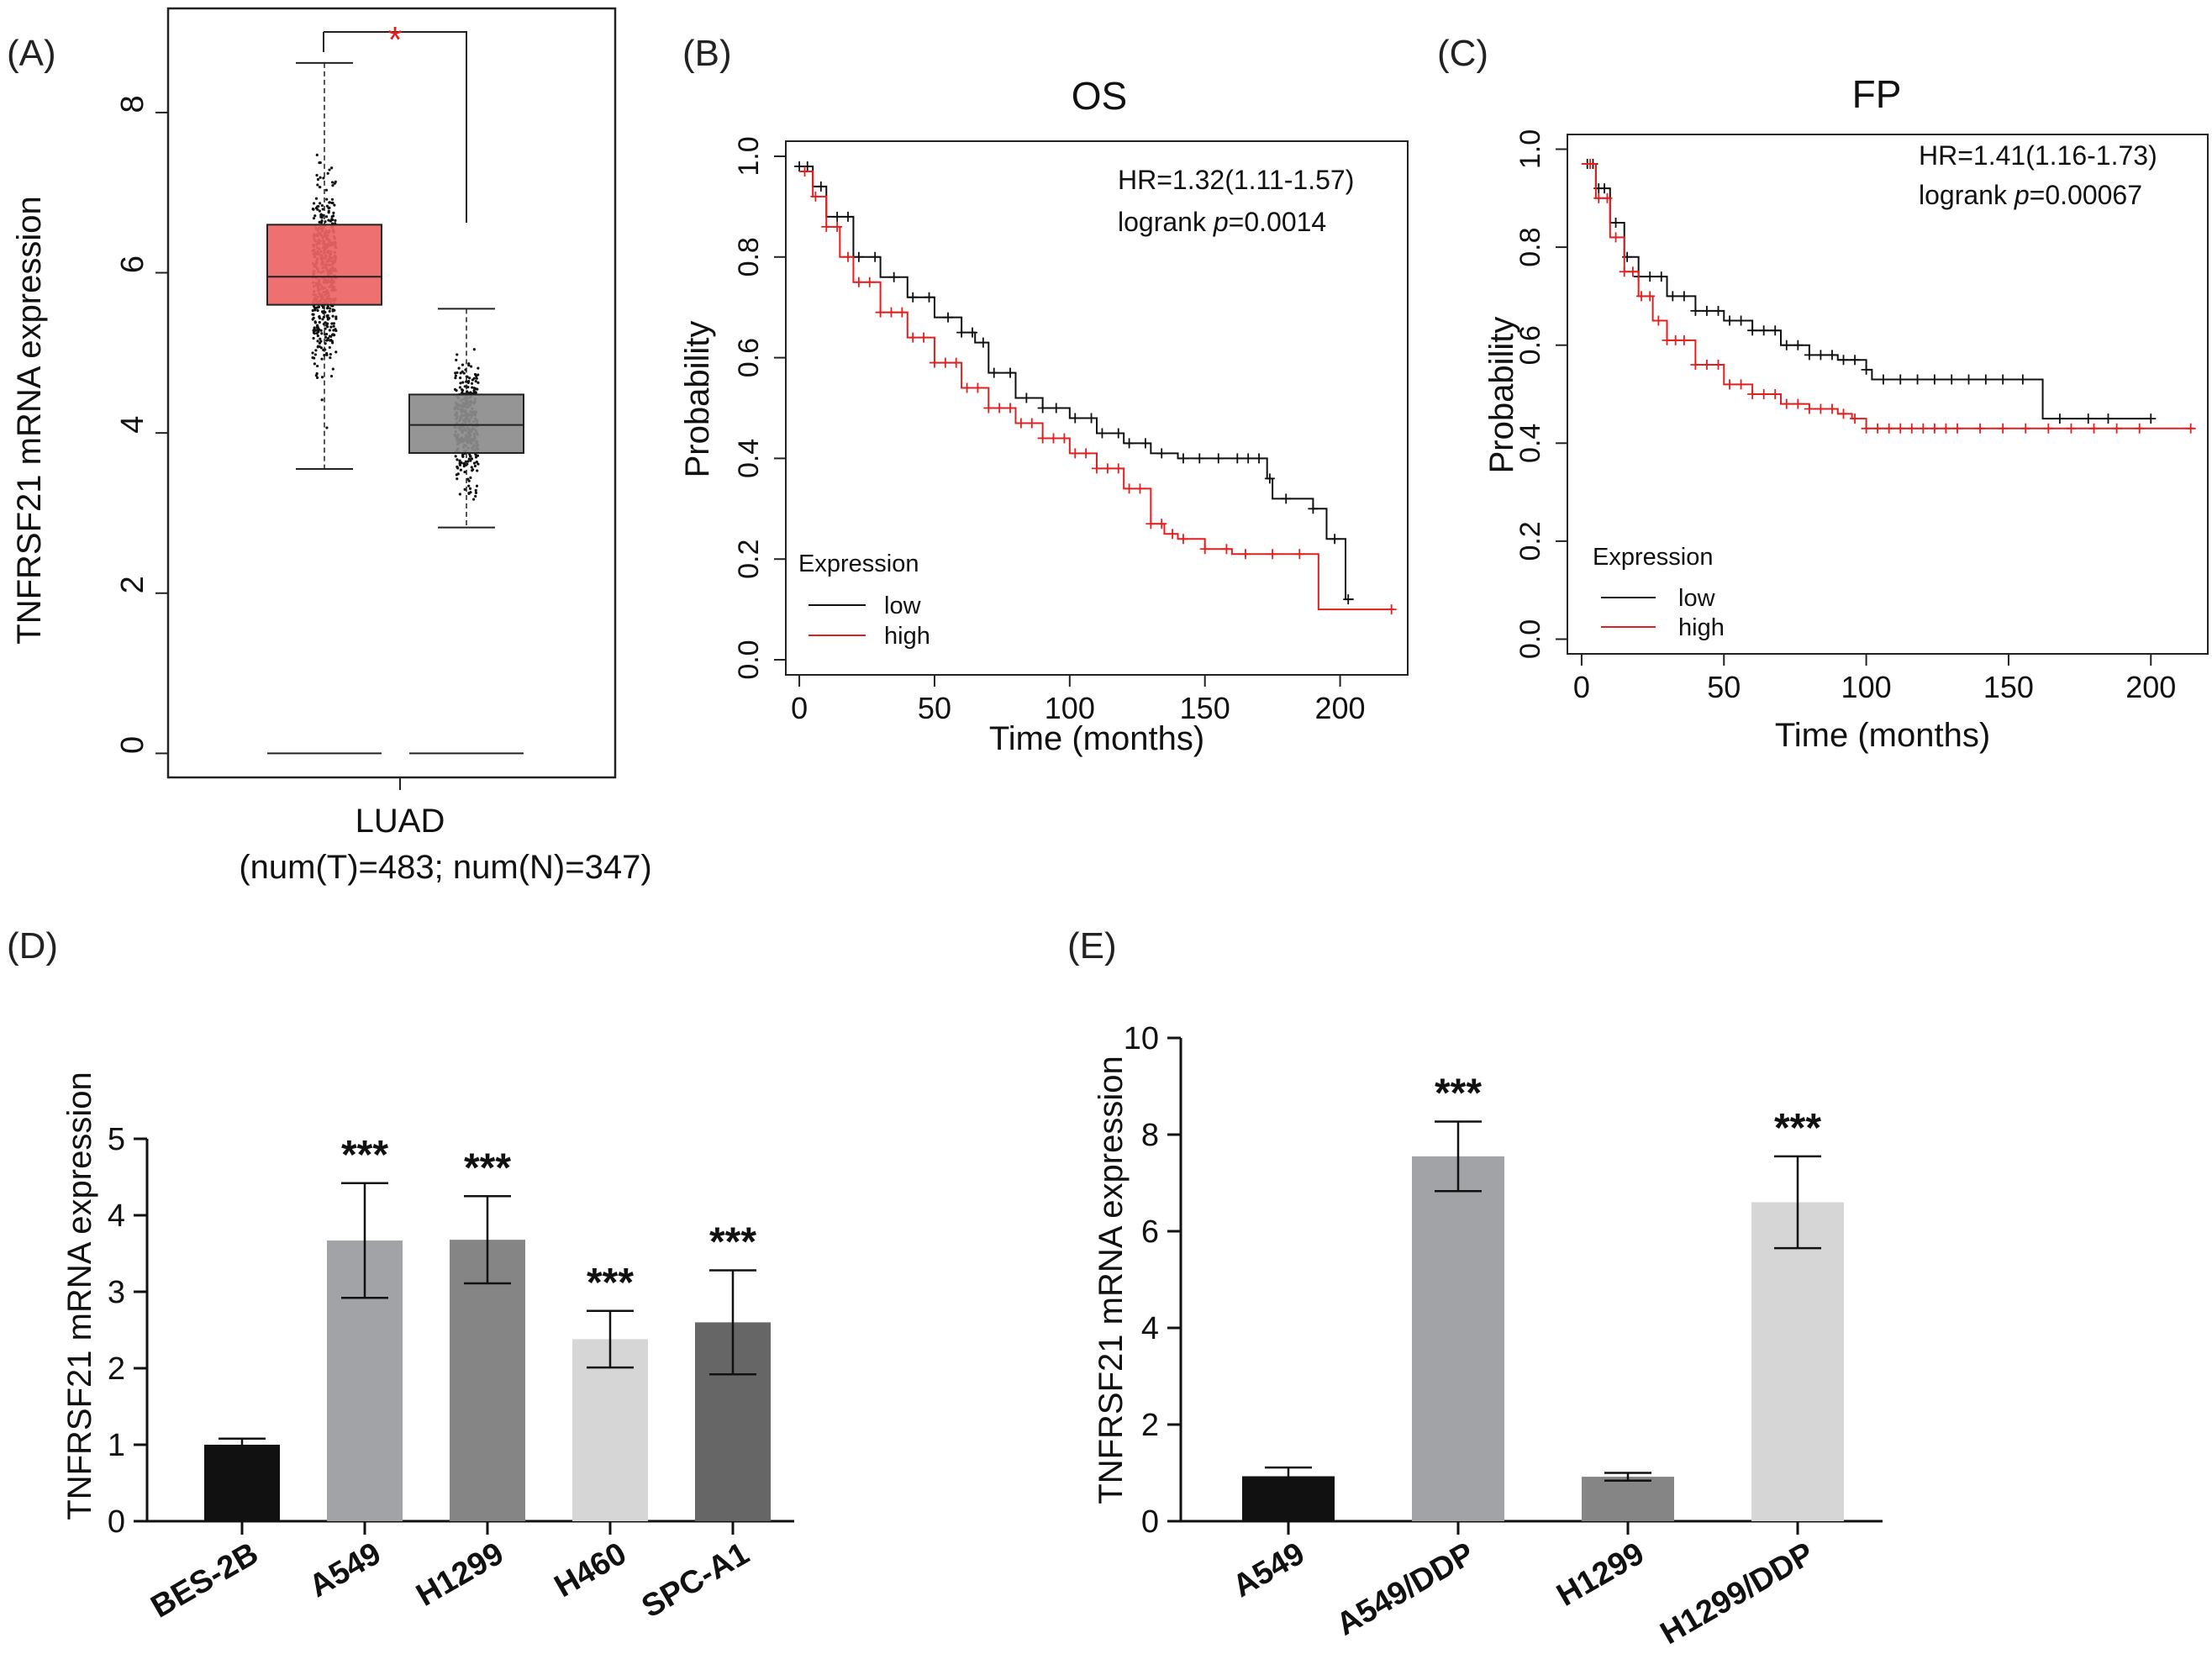 Image resolution: width=2212 pixels, height=1675 pixels. What do you see at coordinates (1724, 687) in the screenshot?
I see `panel-c-x-tick-label: 50` at bounding box center [1724, 687].